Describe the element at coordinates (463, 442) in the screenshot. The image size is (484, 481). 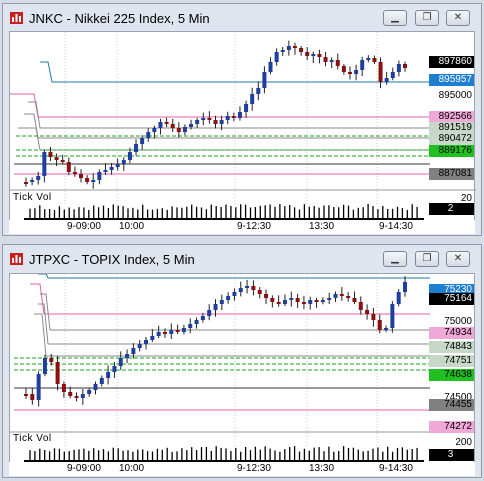
I see `volume-scale-label: 200` at that location.